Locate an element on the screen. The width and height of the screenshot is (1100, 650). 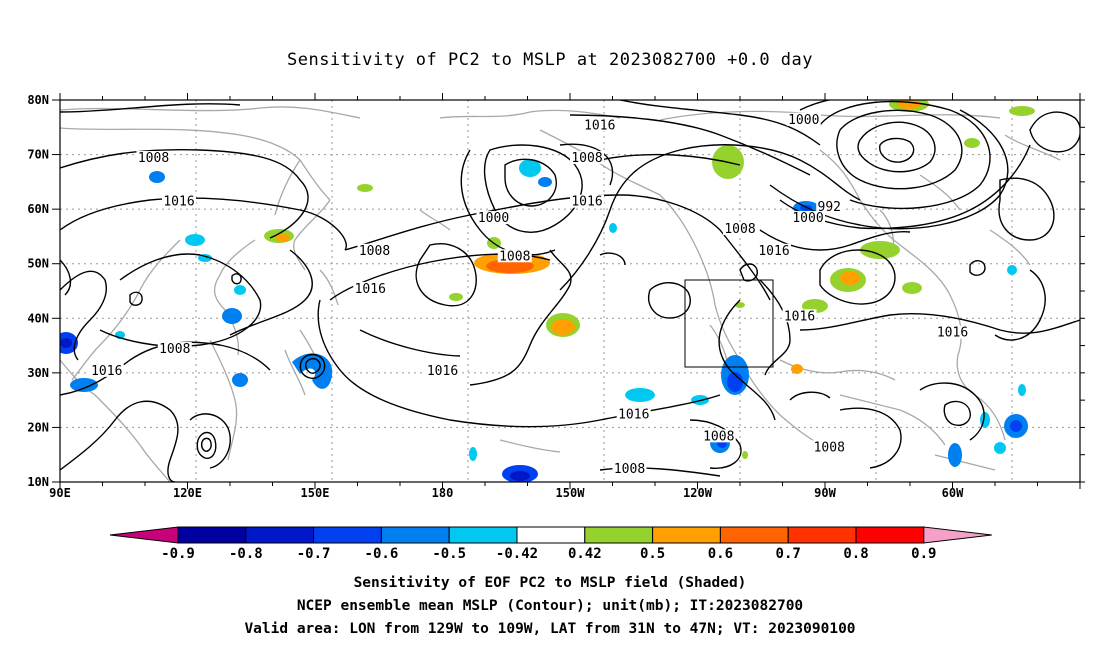
lat-label: 20N is located at coordinates (38, 427).